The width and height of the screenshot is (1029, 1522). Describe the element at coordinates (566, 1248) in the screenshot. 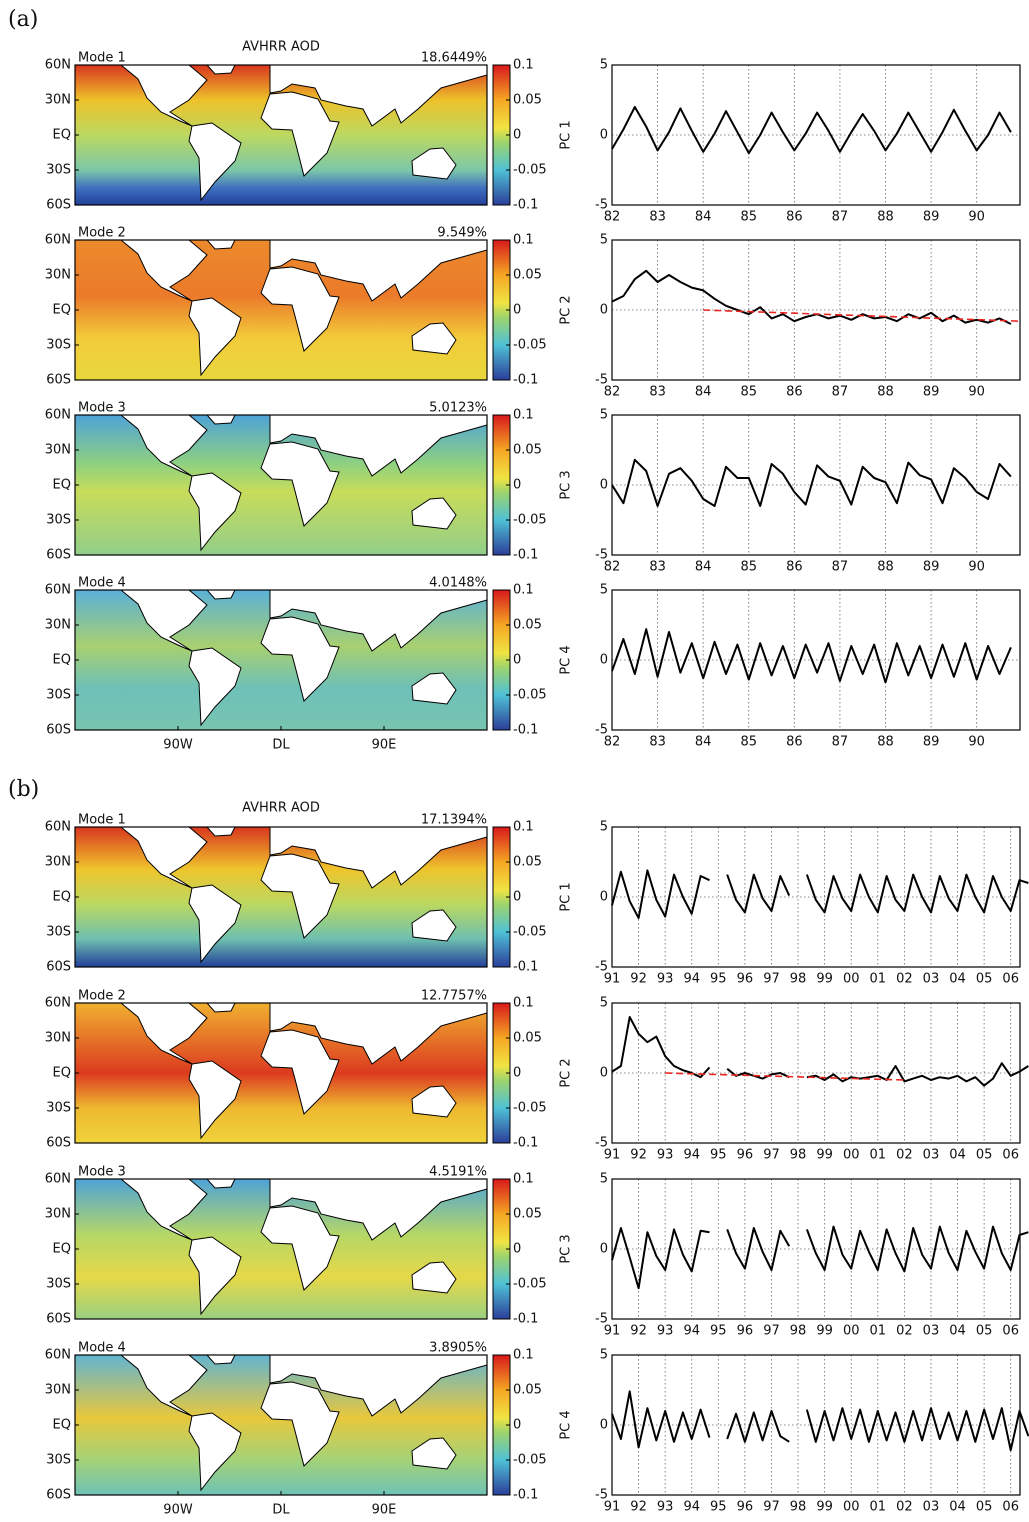

I see `pc-axis-label: PC 3` at that location.